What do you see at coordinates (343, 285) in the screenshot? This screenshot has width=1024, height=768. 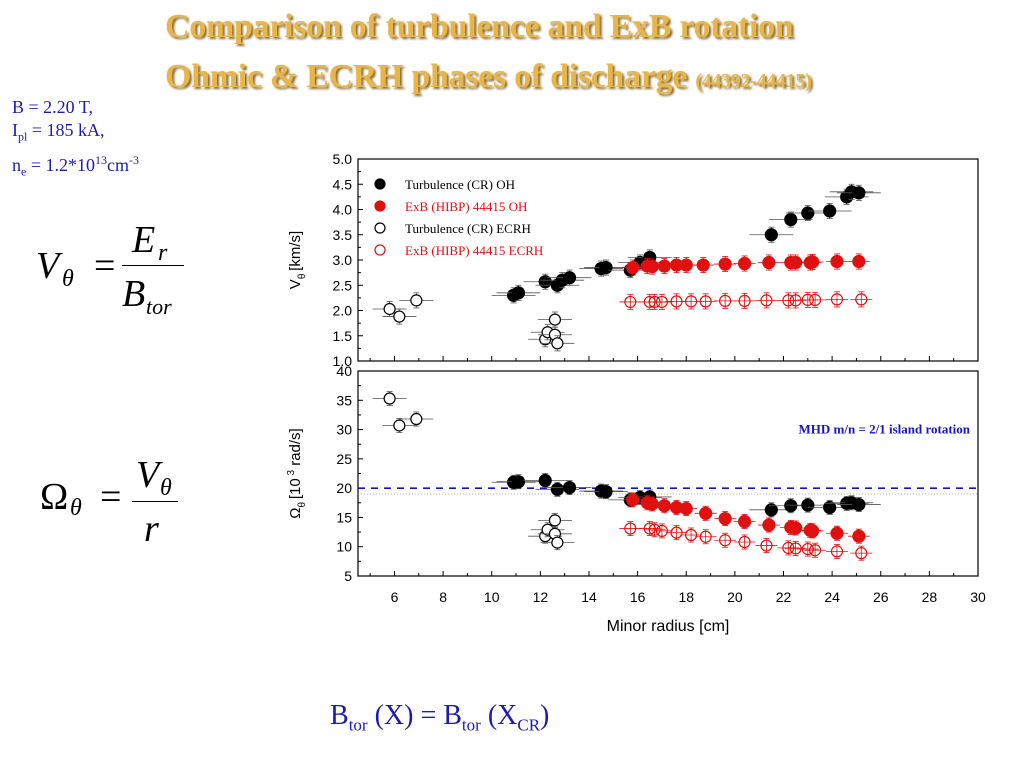 I see `y-tick-label: 2.5` at bounding box center [343, 285].